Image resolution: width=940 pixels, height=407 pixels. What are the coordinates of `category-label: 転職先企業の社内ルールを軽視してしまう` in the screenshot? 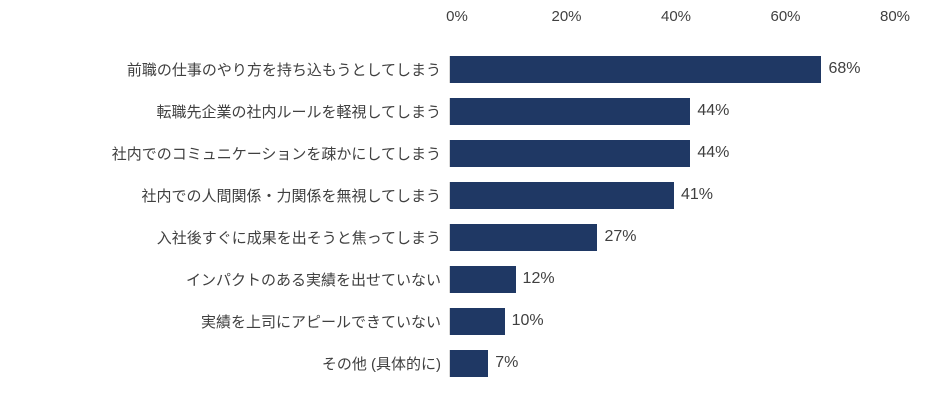 It's located at (298, 112).